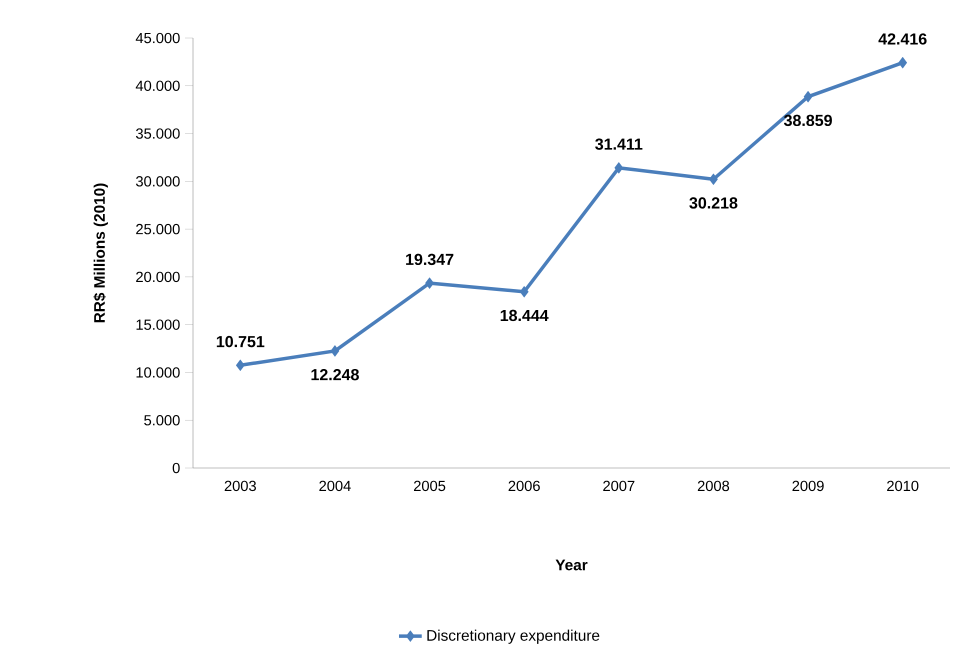 The height and width of the screenshot is (672, 975). What do you see at coordinates (335, 374) in the screenshot?
I see `data-label: 12.248` at bounding box center [335, 374].